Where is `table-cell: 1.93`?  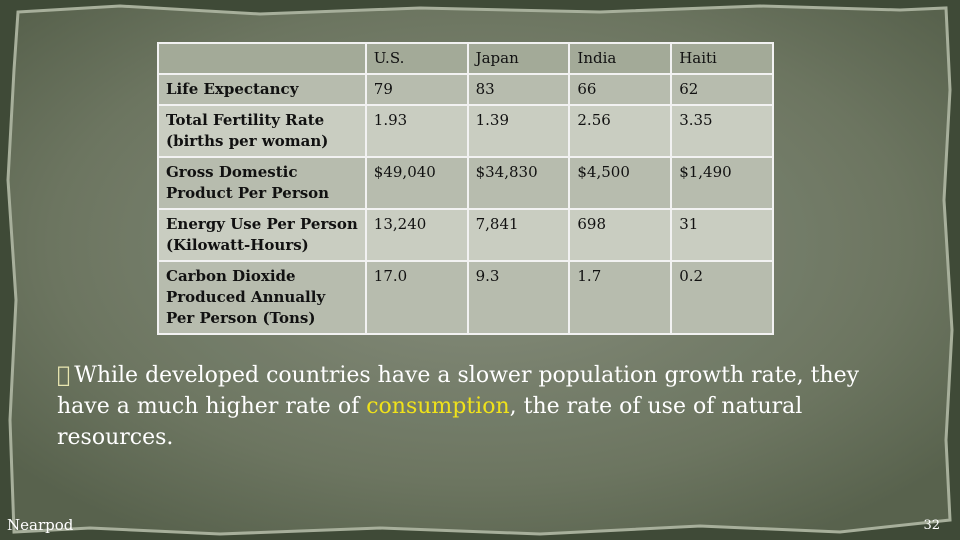
table-cell: 1.93 is located at coordinates (416, 131).